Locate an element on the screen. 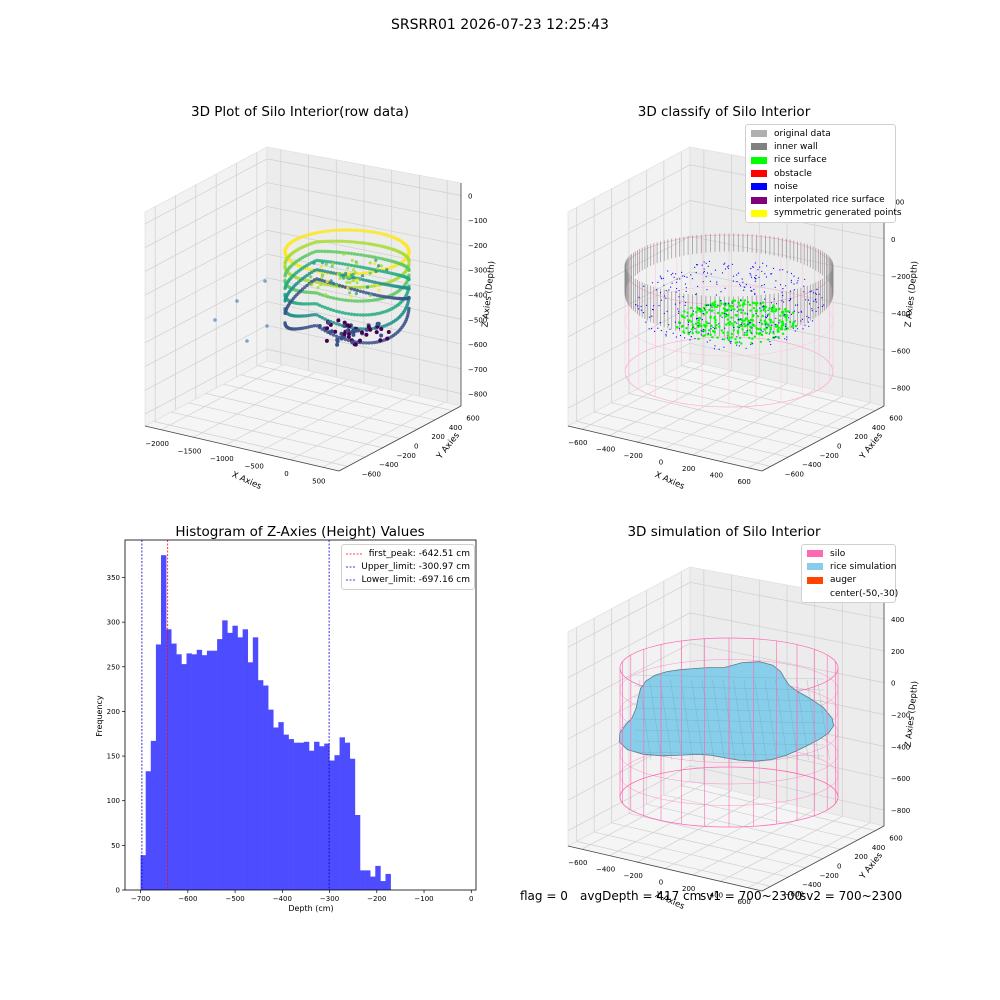 The image size is (1000, 1000). flag-text: flag = 0 is located at coordinates (544, 896).